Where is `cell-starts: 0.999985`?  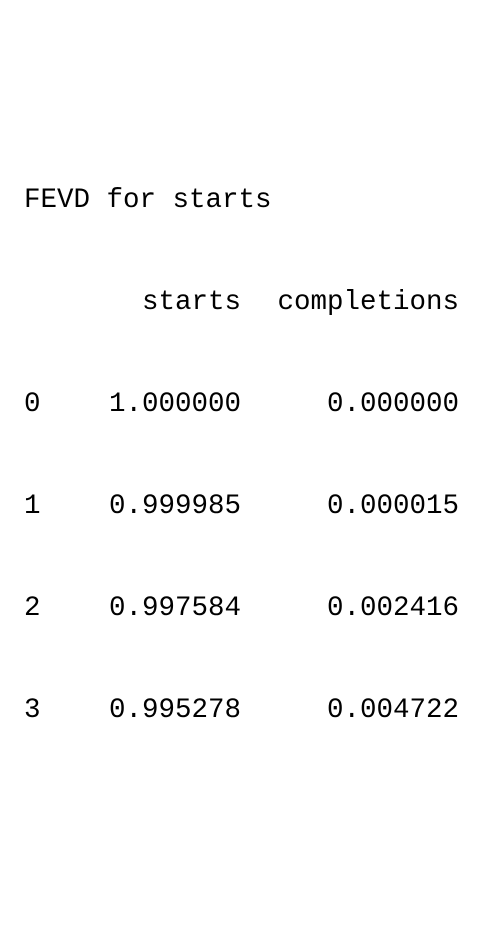
cell-starts: 0.999985 is located at coordinates (174, 506).